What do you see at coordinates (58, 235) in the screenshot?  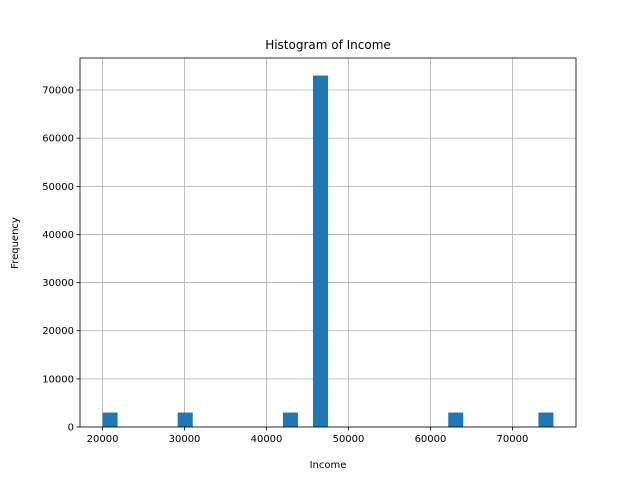 I see `y-tick-label: 40000` at bounding box center [58, 235].